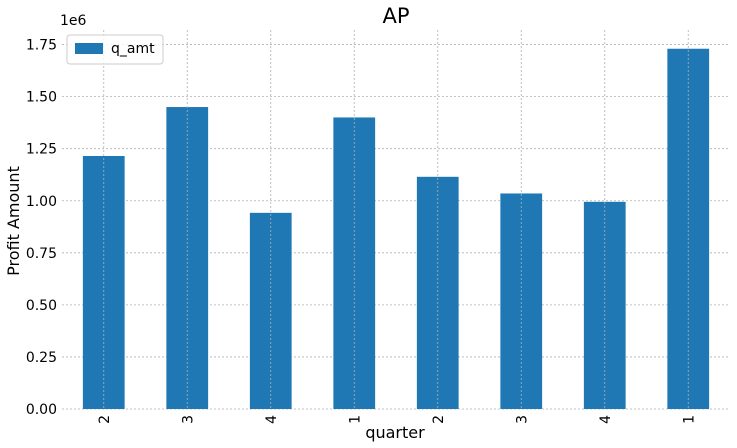 The image size is (737, 448). Describe the element at coordinates (89, 48) in the screenshot. I see `legend-swatch` at that location.